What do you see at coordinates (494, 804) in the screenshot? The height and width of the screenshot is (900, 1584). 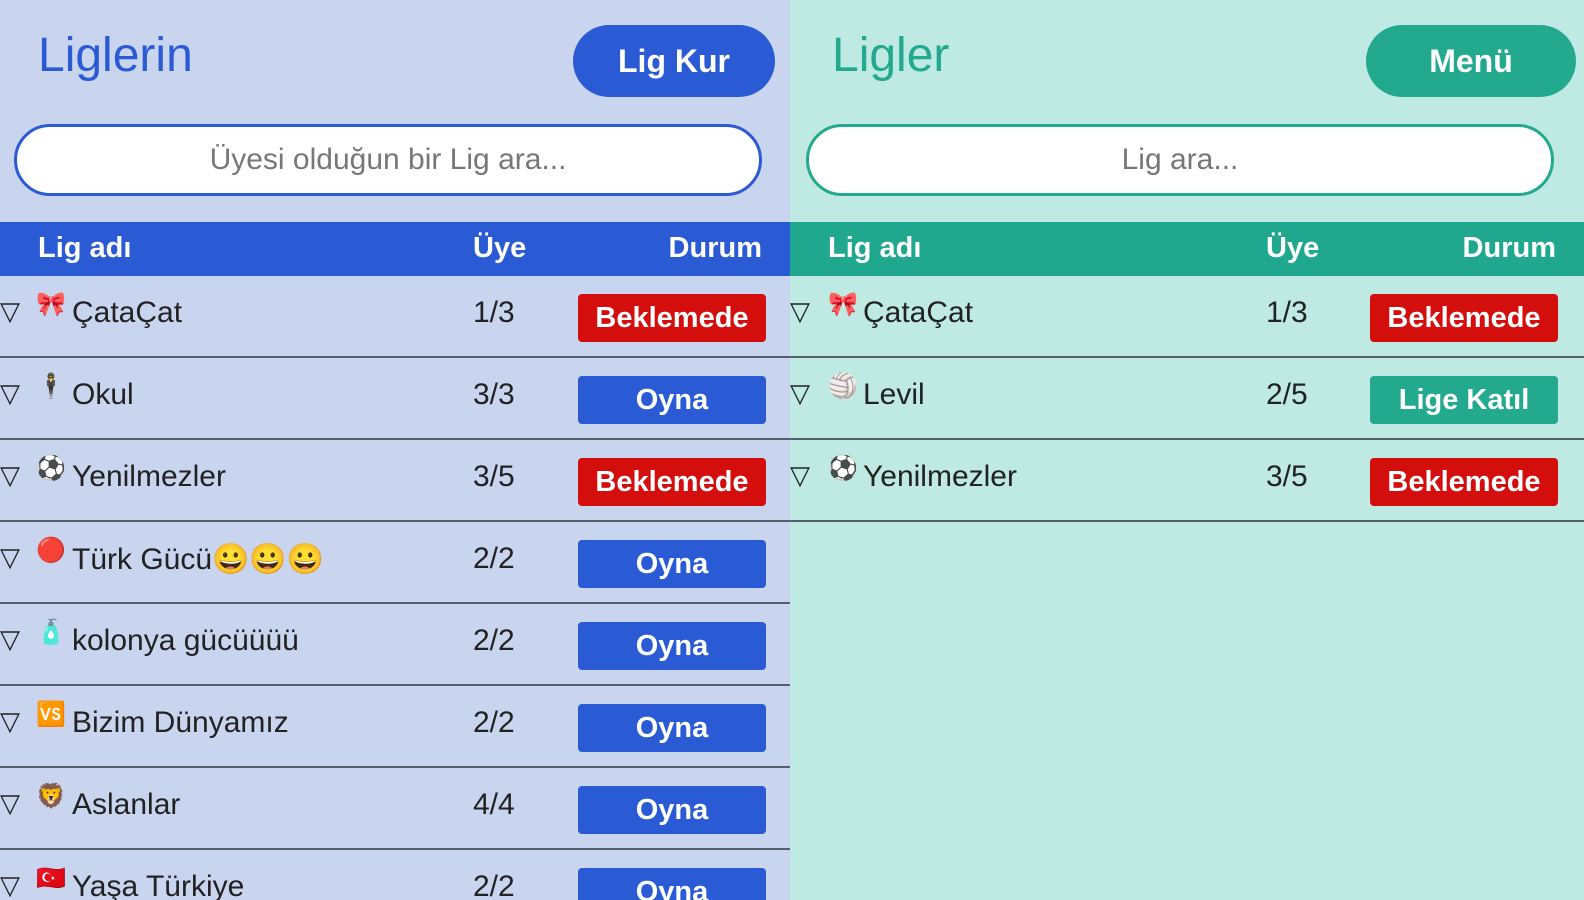 I see `member-count: 4/4` at bounding box center [494, 804].